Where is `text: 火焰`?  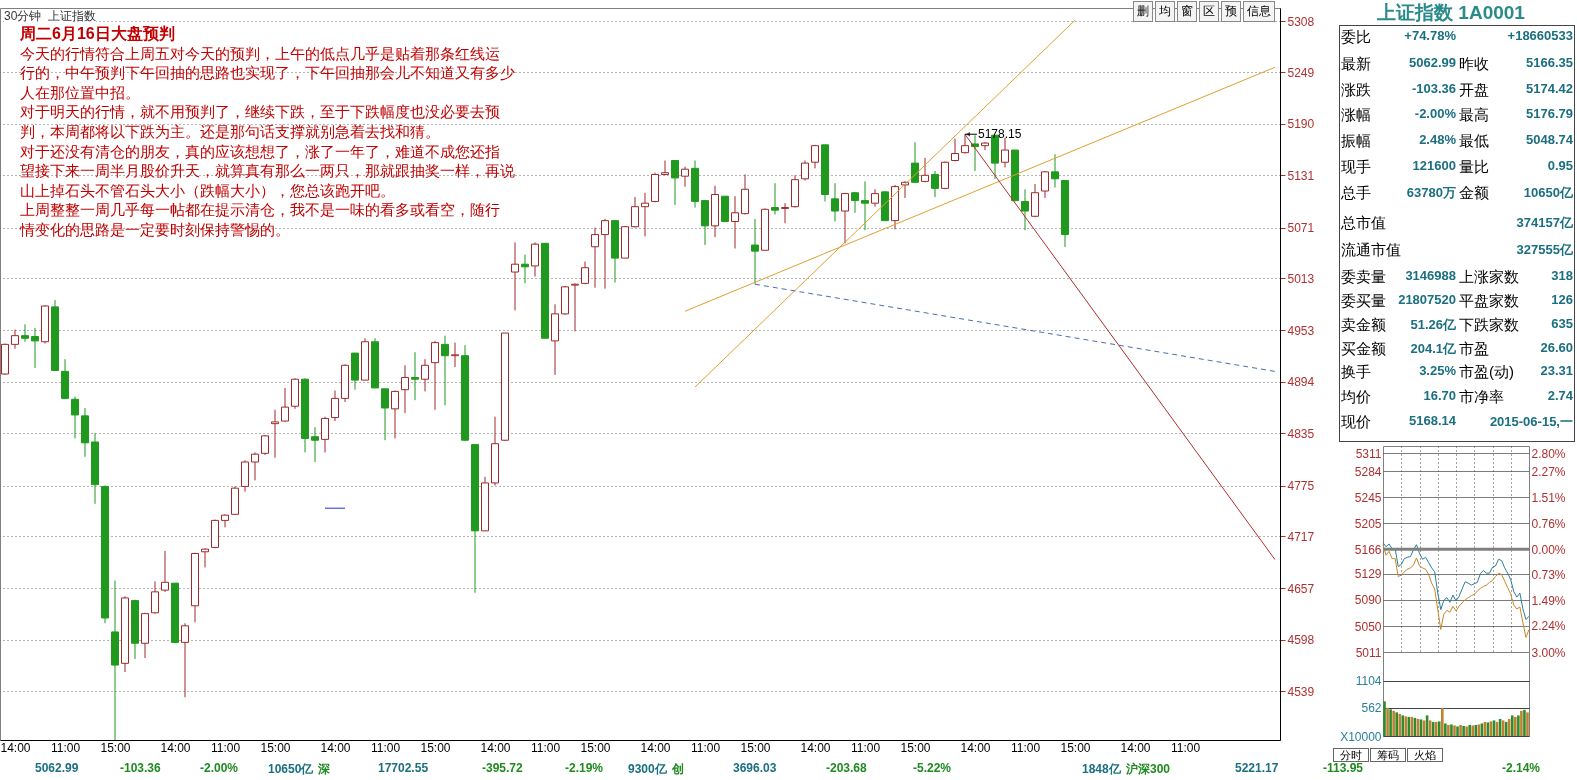 text: 火焰 is located at coordinates (1425, 755).